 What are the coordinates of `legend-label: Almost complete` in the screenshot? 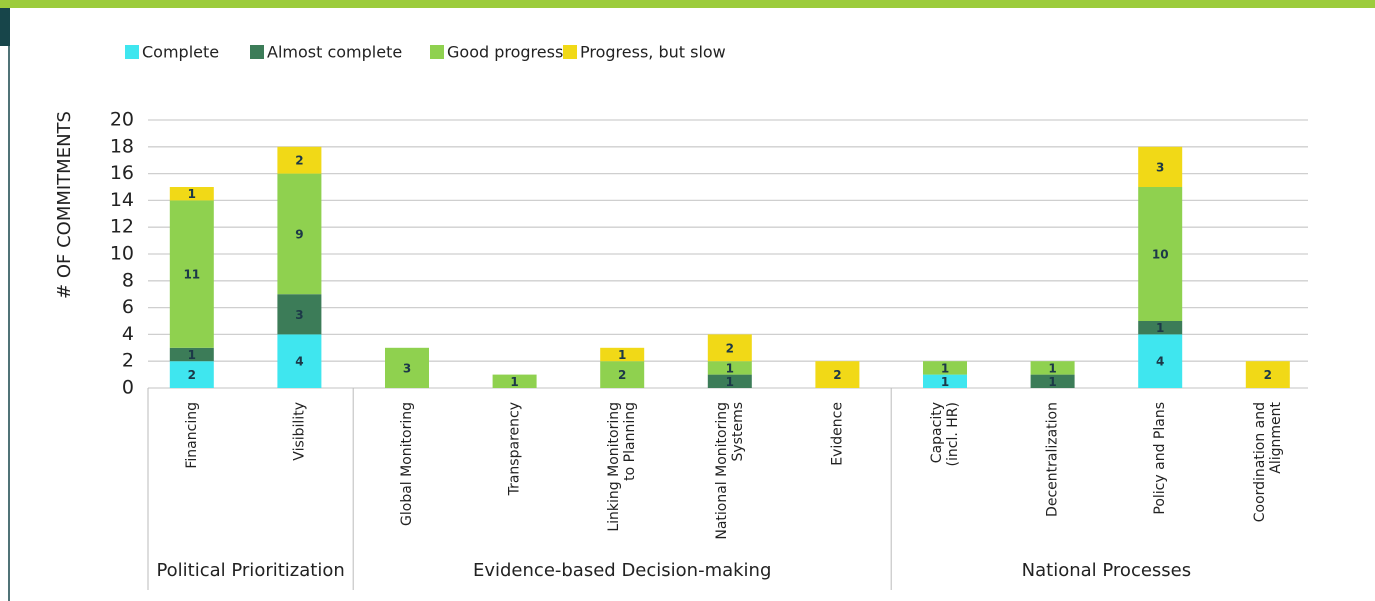 It's located at (334, 52).